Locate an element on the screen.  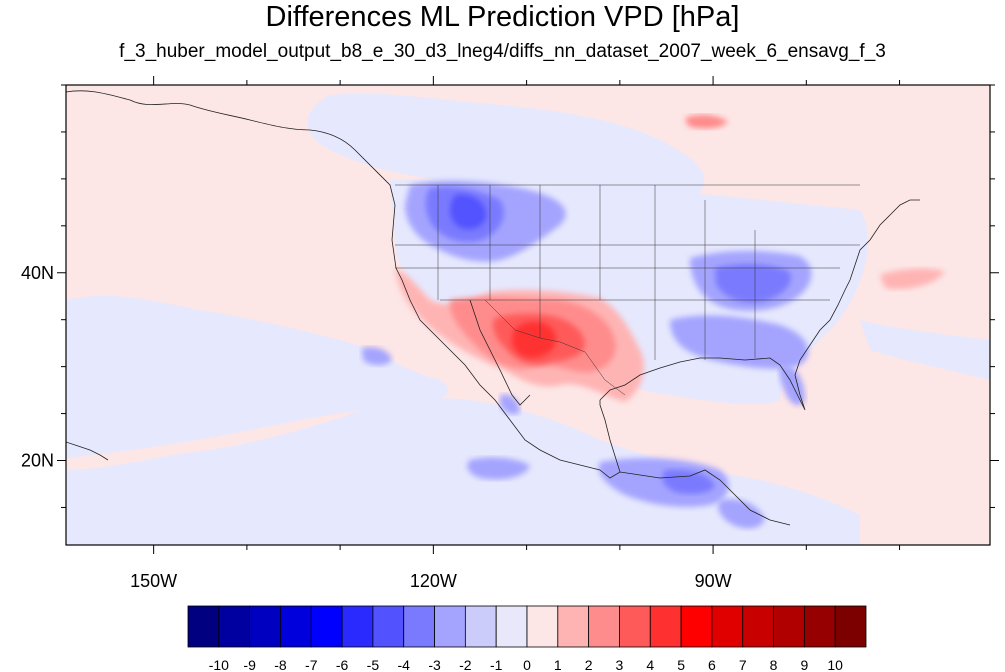
colorbar-label: -8 is located at coordinates (280, 664).